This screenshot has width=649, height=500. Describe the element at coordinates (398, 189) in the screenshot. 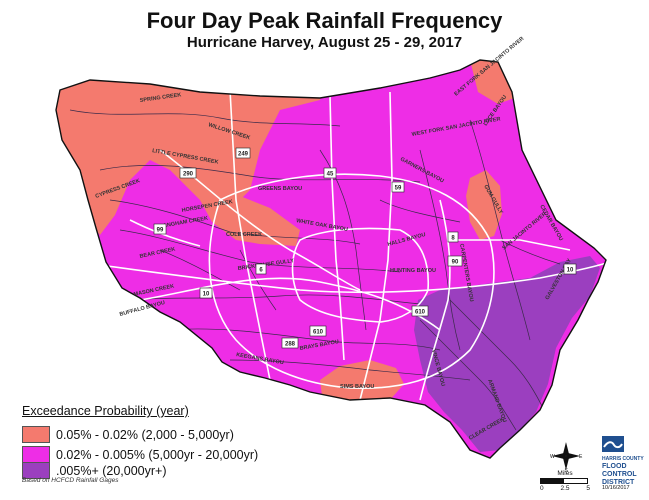

I see `shield-59: 59` at that location.